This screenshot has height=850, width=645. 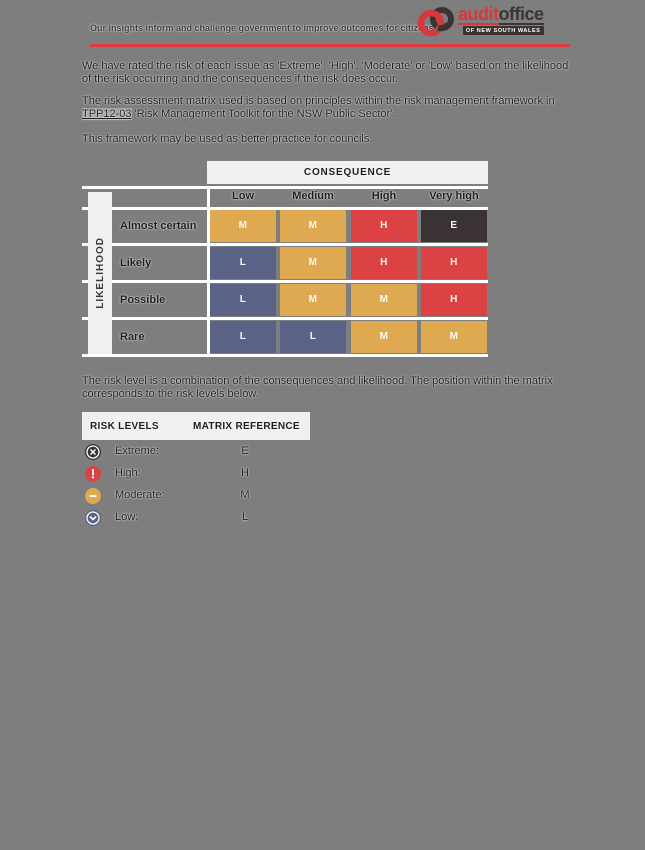 What do you see at coordinates (436, 22) in the screenshot?
I see `infinity-loops-icon` at bounding box center [436, 22].